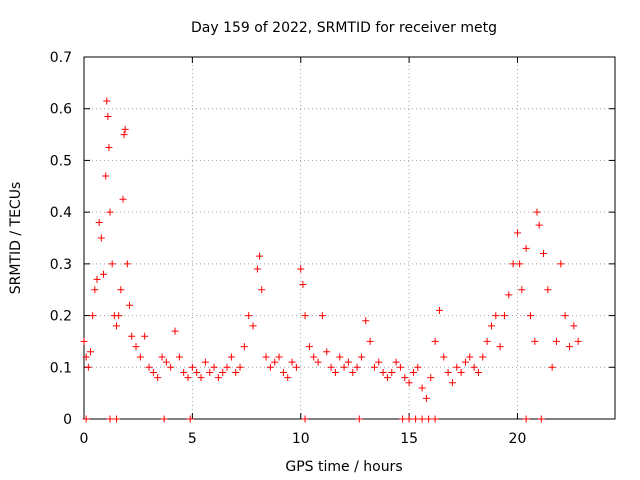 This screenshot has height=480, width=640. What do you see at coordinates (84, 439) in the screenshot?
I see `x-tick-label: 0` at bounding box center [84, 439].